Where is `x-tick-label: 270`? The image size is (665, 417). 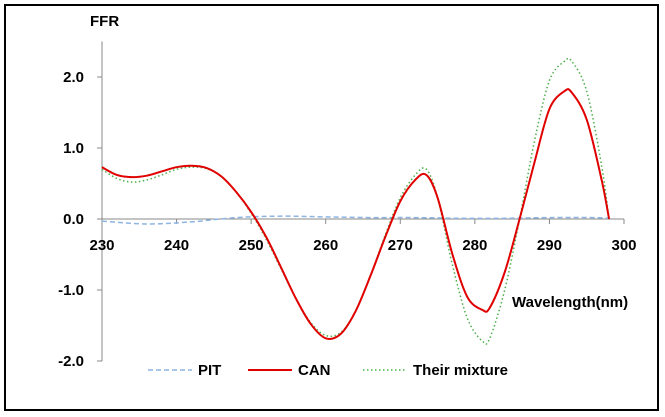 x-tick-label: 270 is located at coordinates (400, 245).